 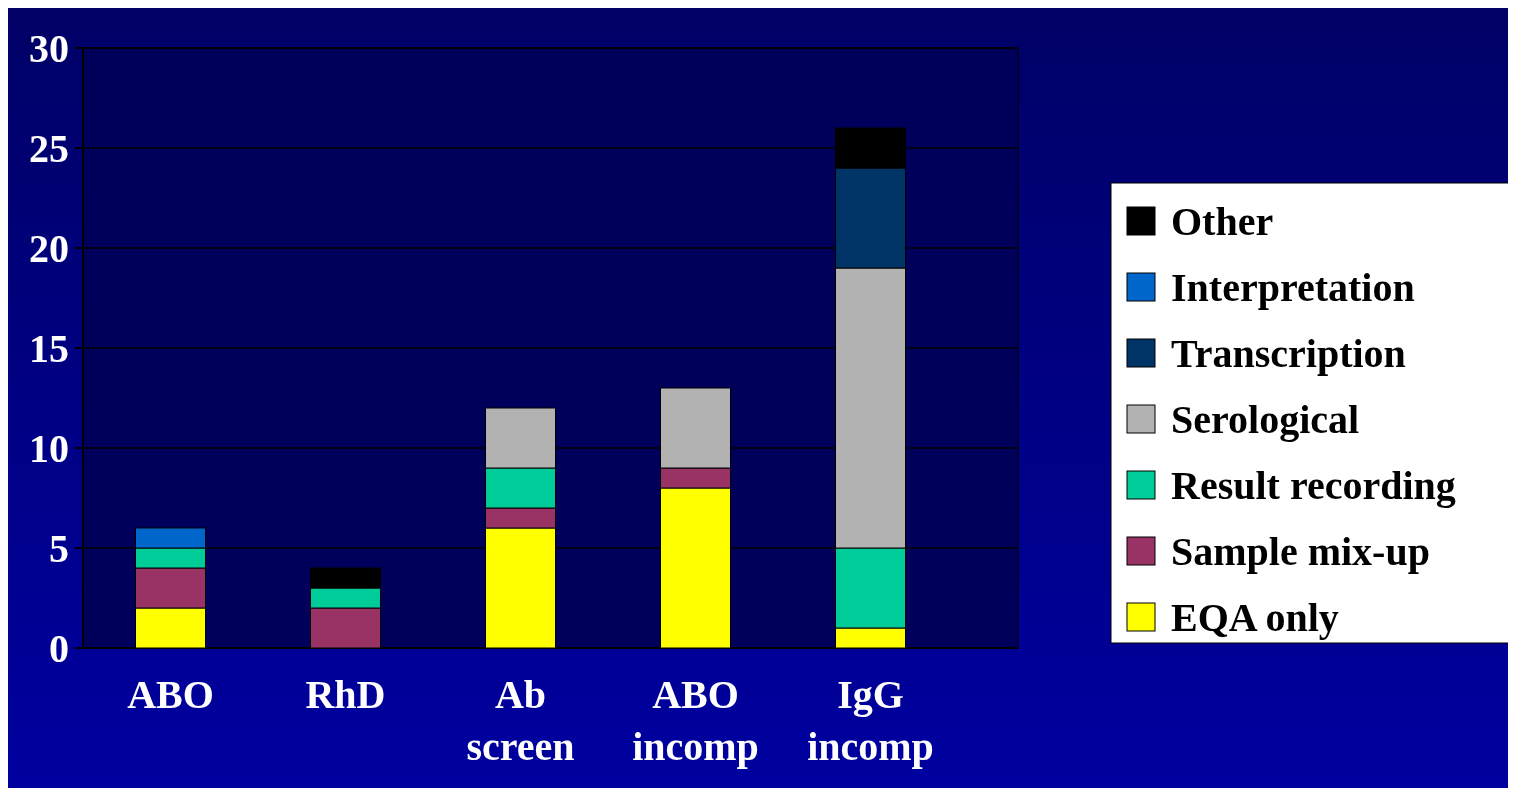 I want to click on x-tick-label: IgG incomp, so click(x=870, y=720).